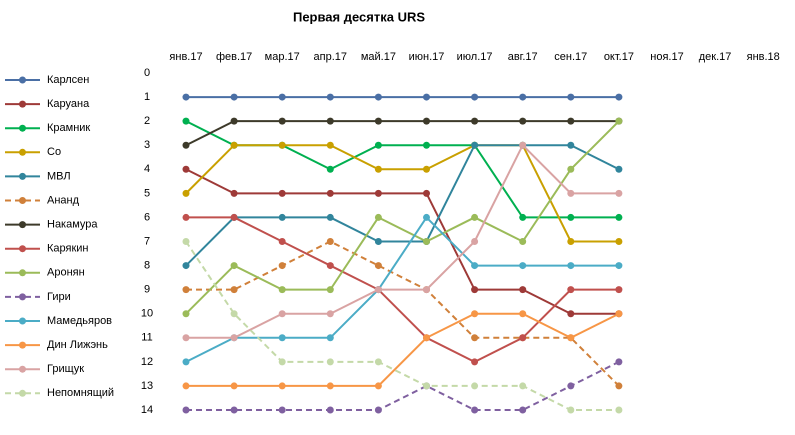 The height and width of the screenshot is (435, 795). Describe the element at coordinates (666, 57) in the screenshot. I see `x-tick-label: ноя.17` at that location.